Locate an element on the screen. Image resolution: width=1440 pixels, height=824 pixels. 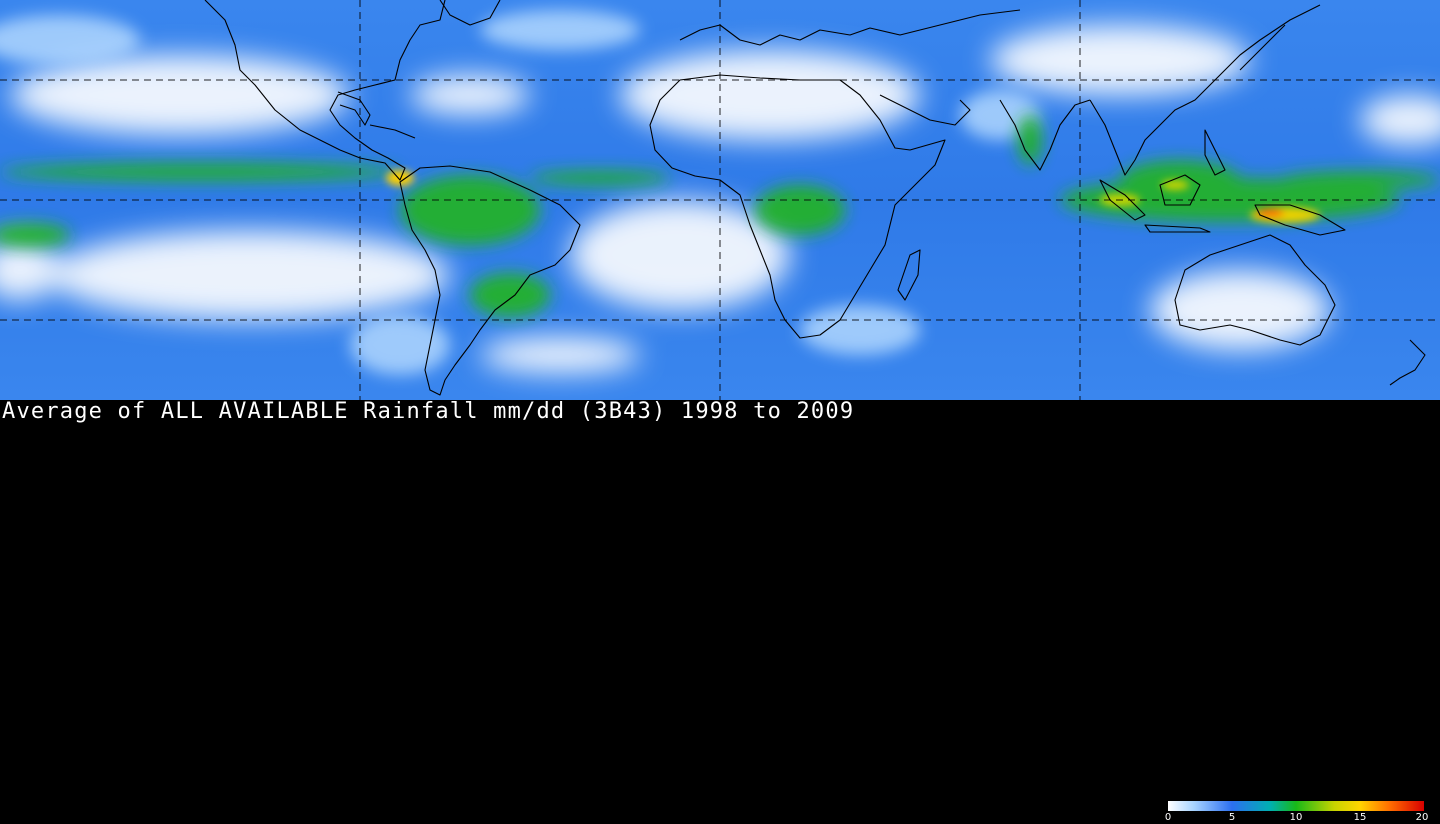
coastline-north-america is located at coordinates (325, 90).